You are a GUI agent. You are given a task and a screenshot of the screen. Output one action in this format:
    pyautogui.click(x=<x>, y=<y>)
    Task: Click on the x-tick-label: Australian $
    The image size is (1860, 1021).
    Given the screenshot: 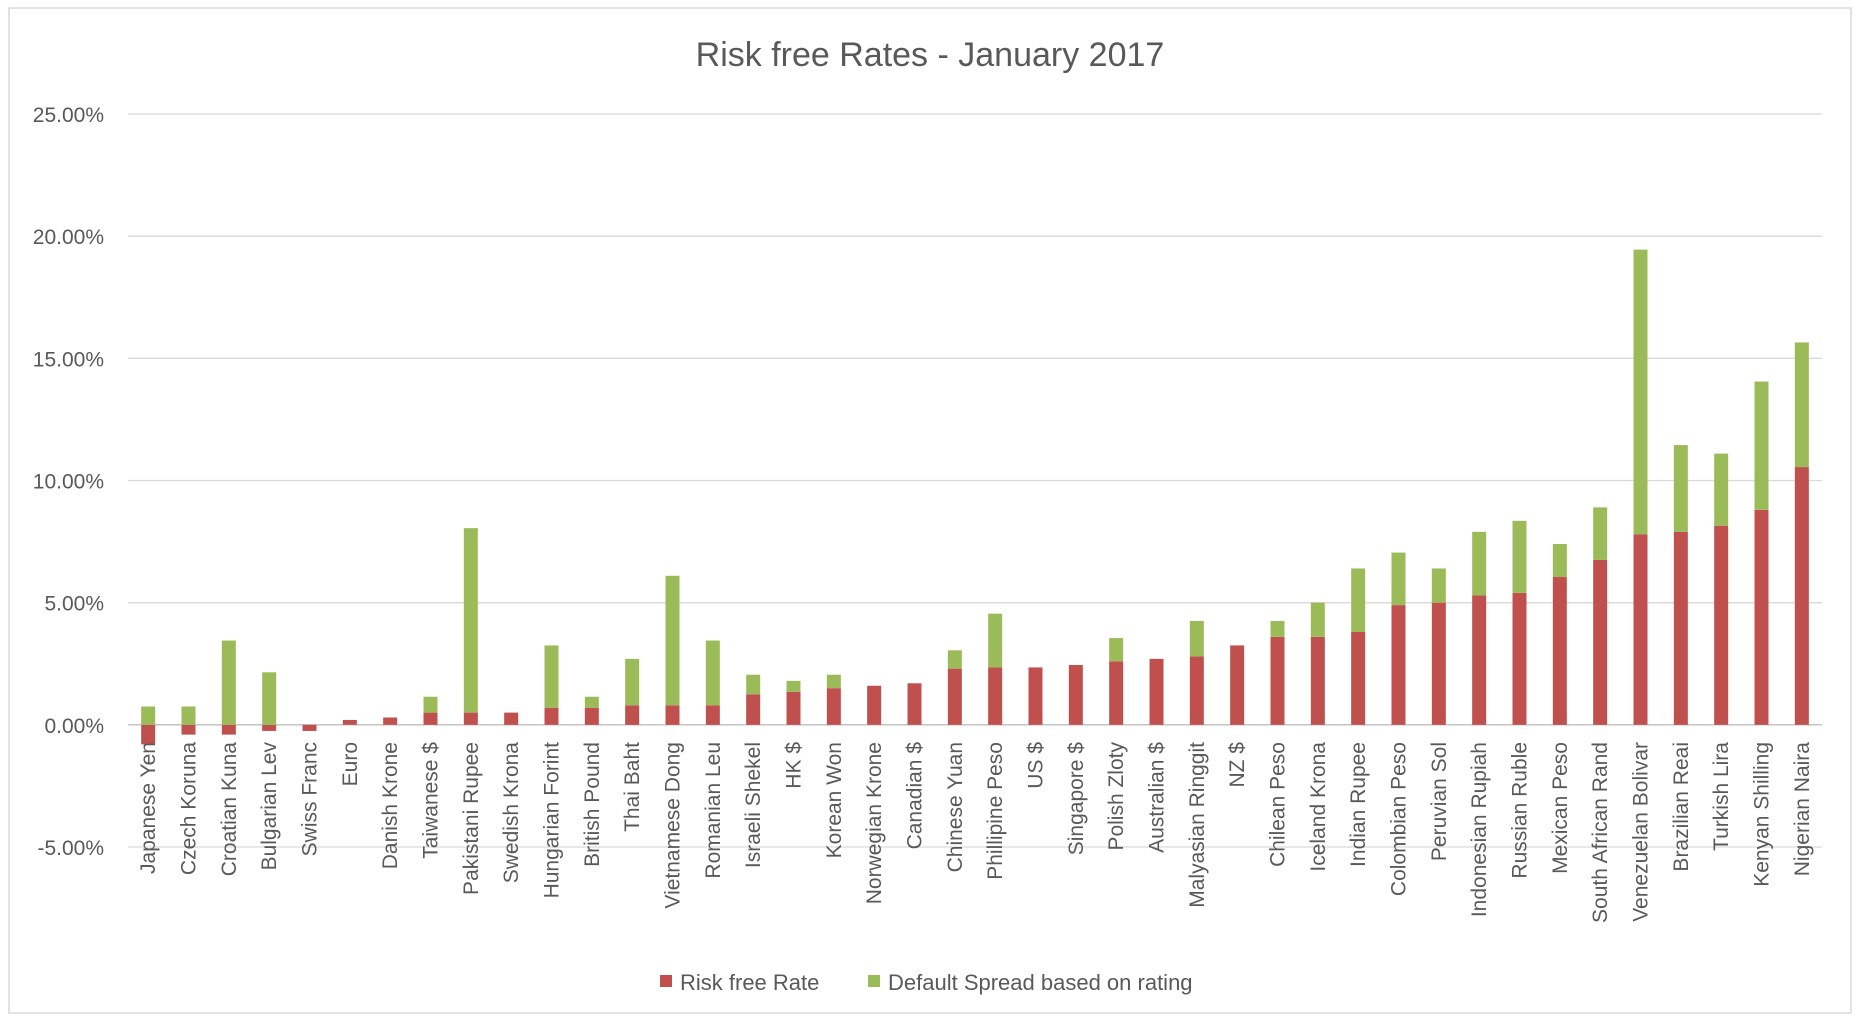 What is the action you would take?
    pyautogui.click(x=1157, y=797)
    